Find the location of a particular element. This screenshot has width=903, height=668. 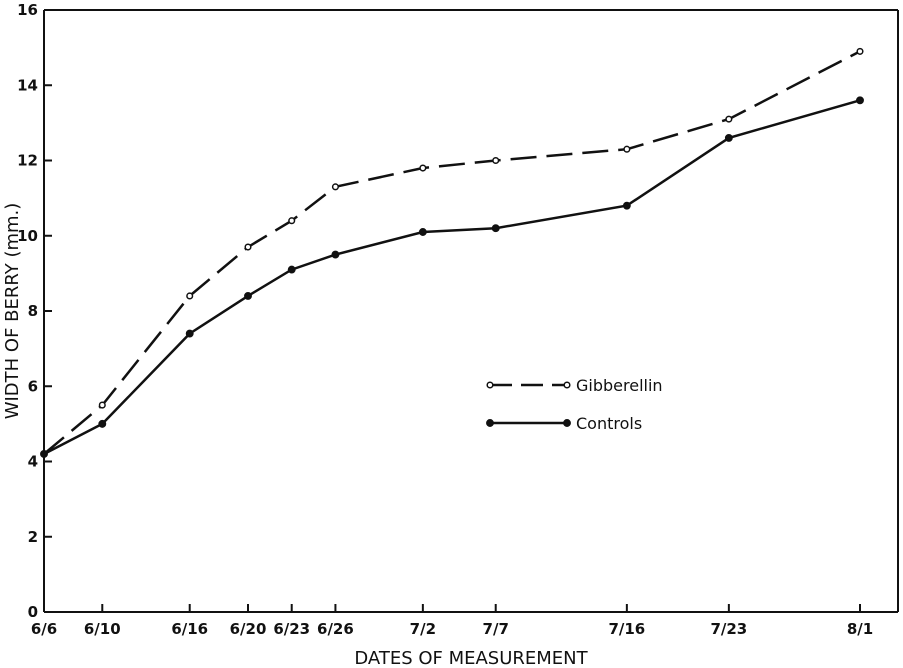

x-tick-label: 6/23 is located at coordinates (291, 629).